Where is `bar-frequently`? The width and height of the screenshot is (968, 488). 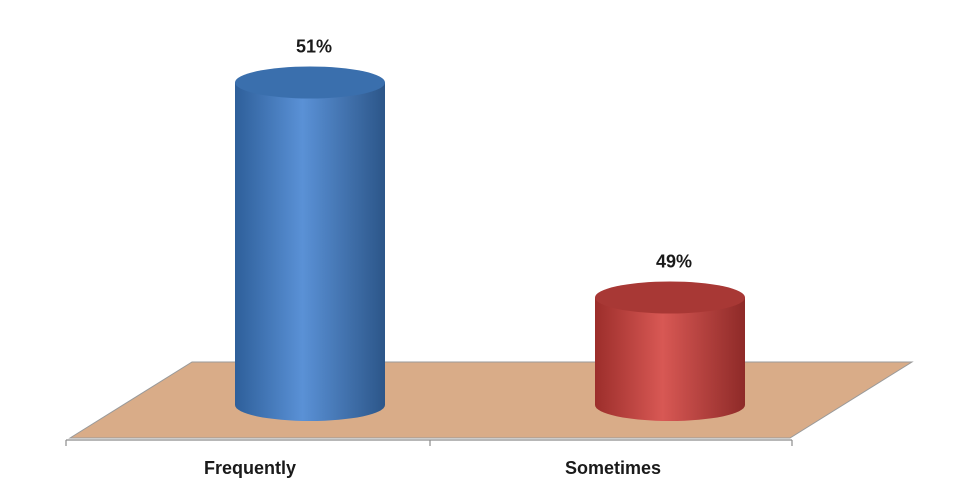
bar-frequently is located at coordinates (310, 251).